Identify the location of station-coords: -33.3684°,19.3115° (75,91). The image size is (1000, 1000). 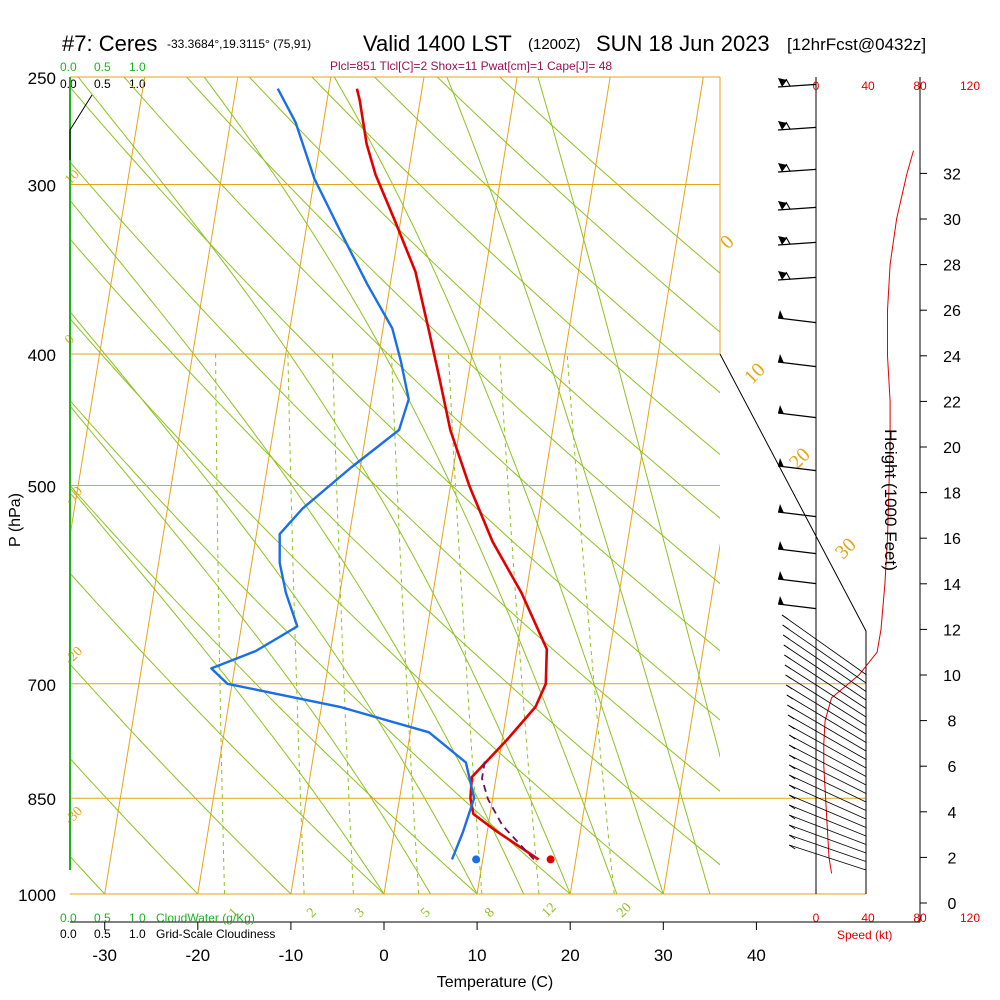
(239, 44).